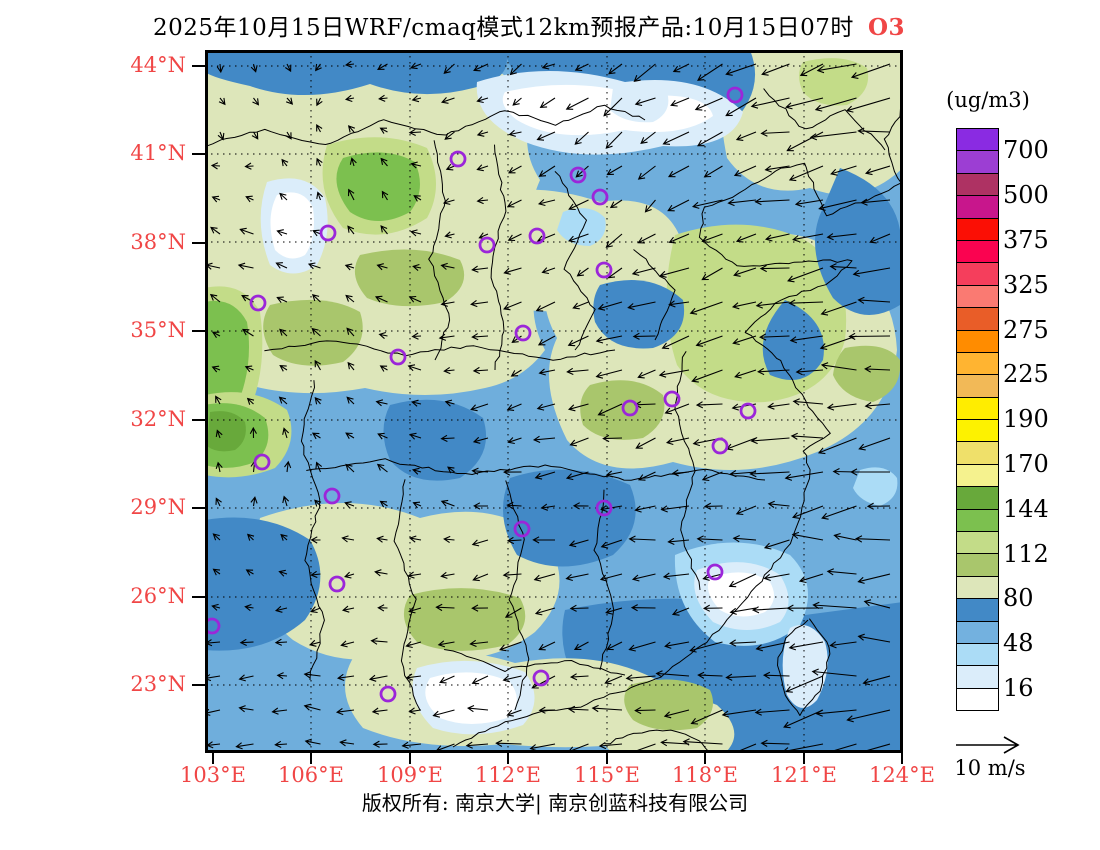 The image size is (1100, 850). Describe the element at coordinates (1026, 240) in the screenshot. I see `colorbar-tick-label: 375` at that location.